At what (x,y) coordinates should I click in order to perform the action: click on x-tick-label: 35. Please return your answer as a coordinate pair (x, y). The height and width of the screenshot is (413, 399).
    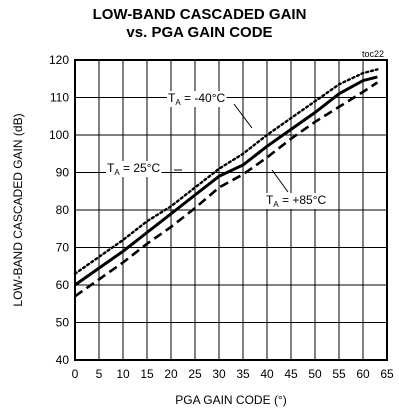
    Looking at the image, I should click on (243, 374).